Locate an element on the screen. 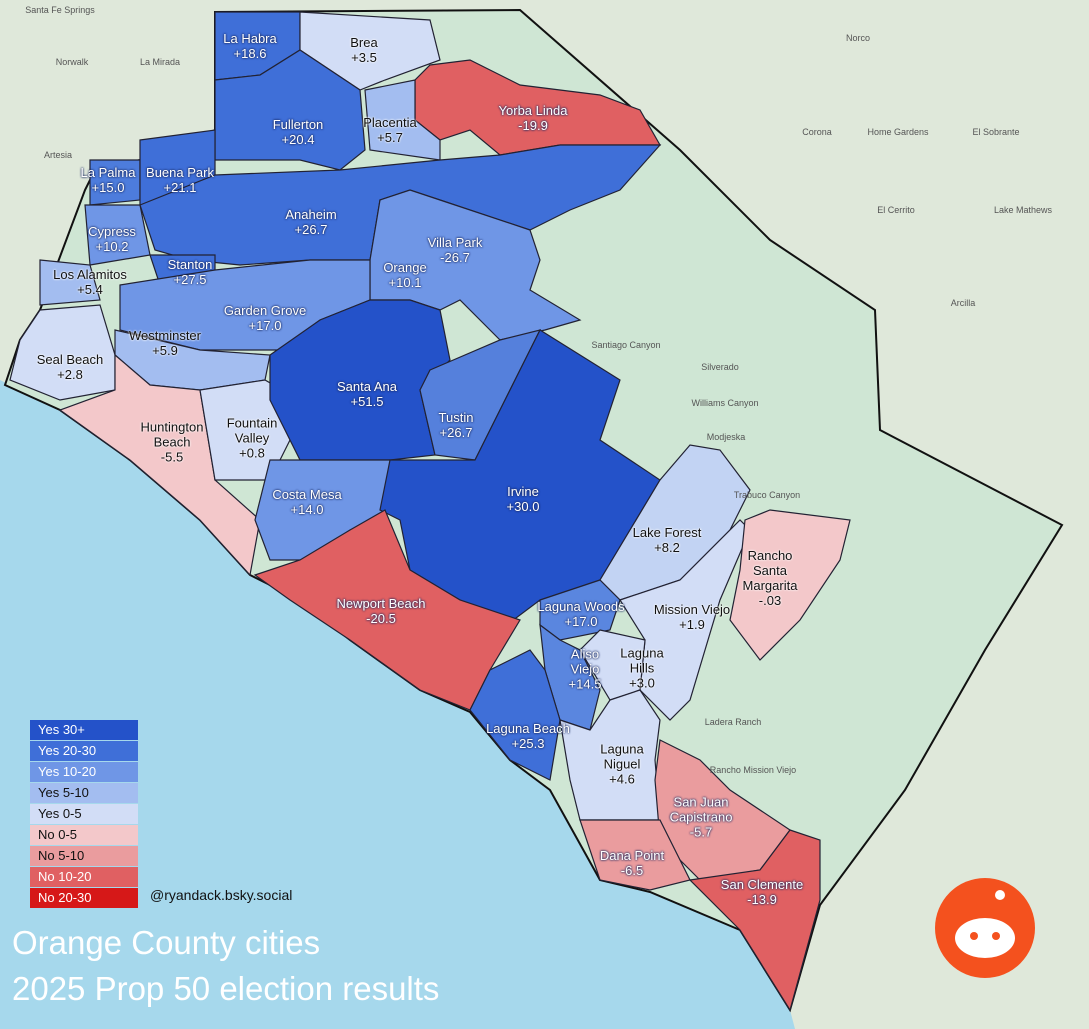 The image size is (1089, 1029). city-result: -5.5 is located at coordinates (172, 457).